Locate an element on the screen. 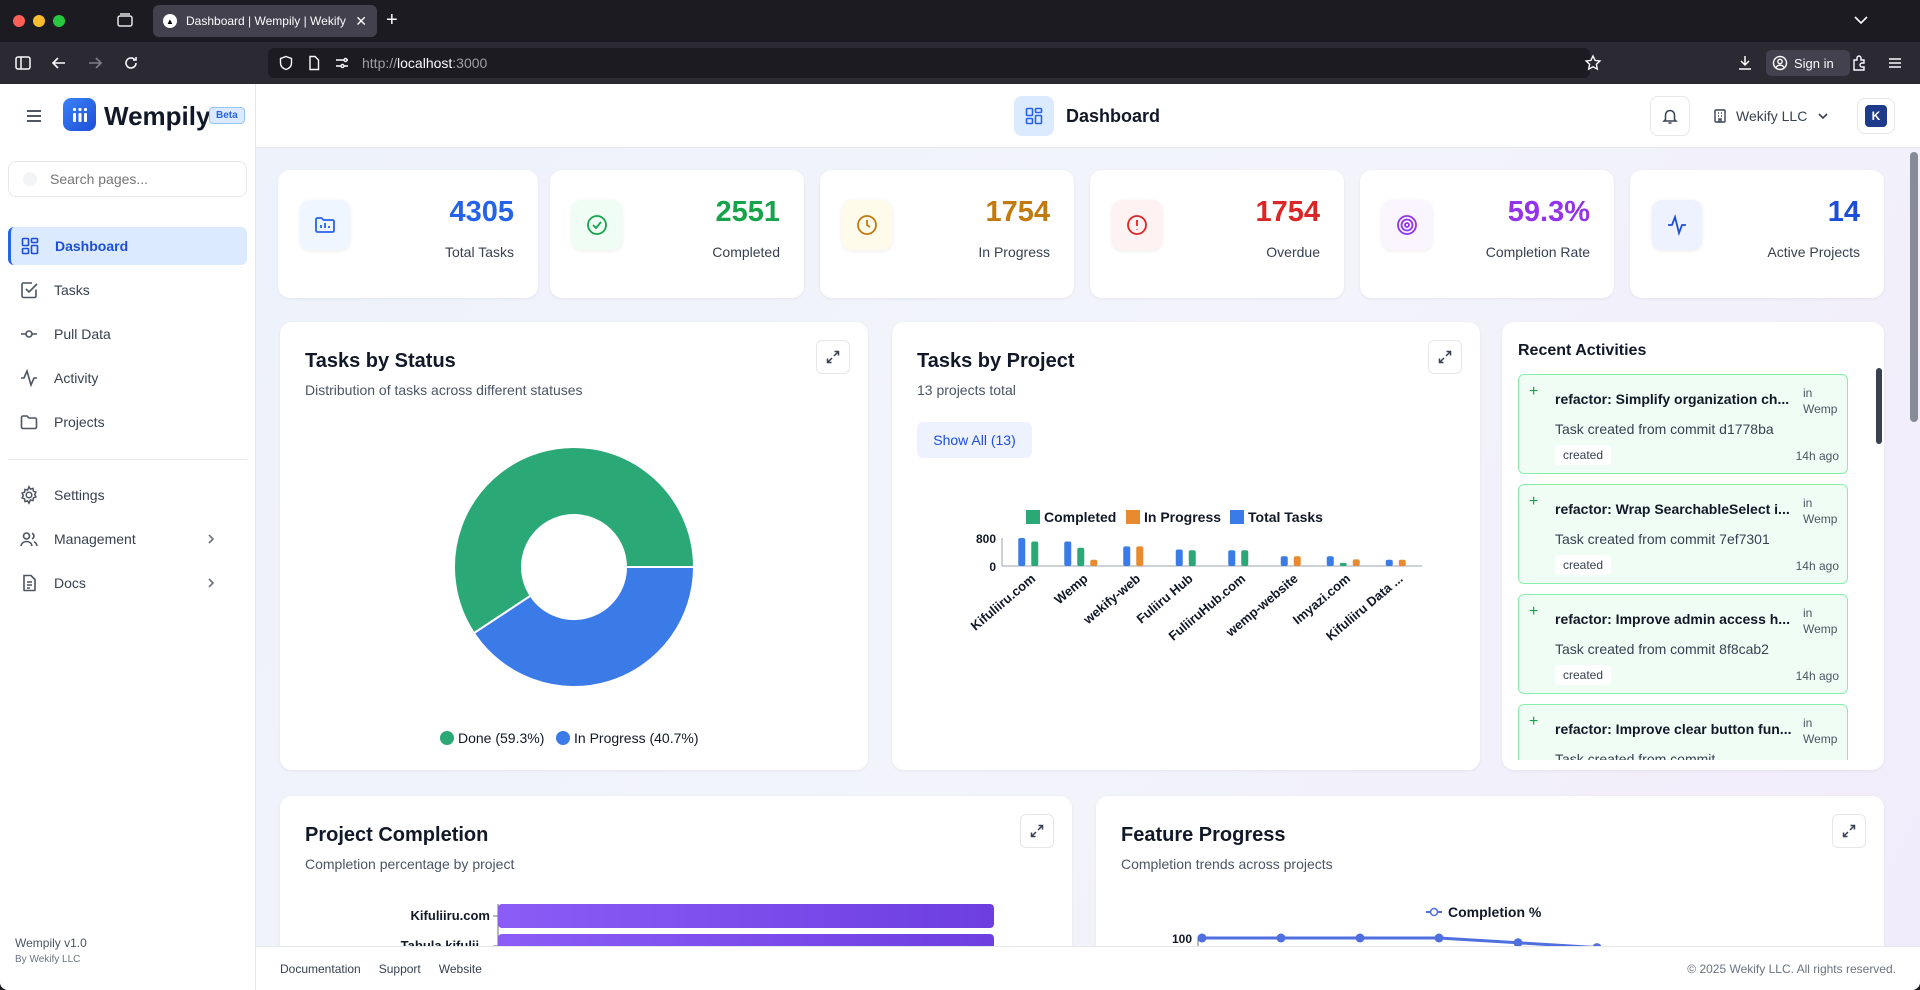 Image resolution: width=1920 pixels, height=990 pixels. legend-label: Total Tasks is located at coordinates (1285, 517).